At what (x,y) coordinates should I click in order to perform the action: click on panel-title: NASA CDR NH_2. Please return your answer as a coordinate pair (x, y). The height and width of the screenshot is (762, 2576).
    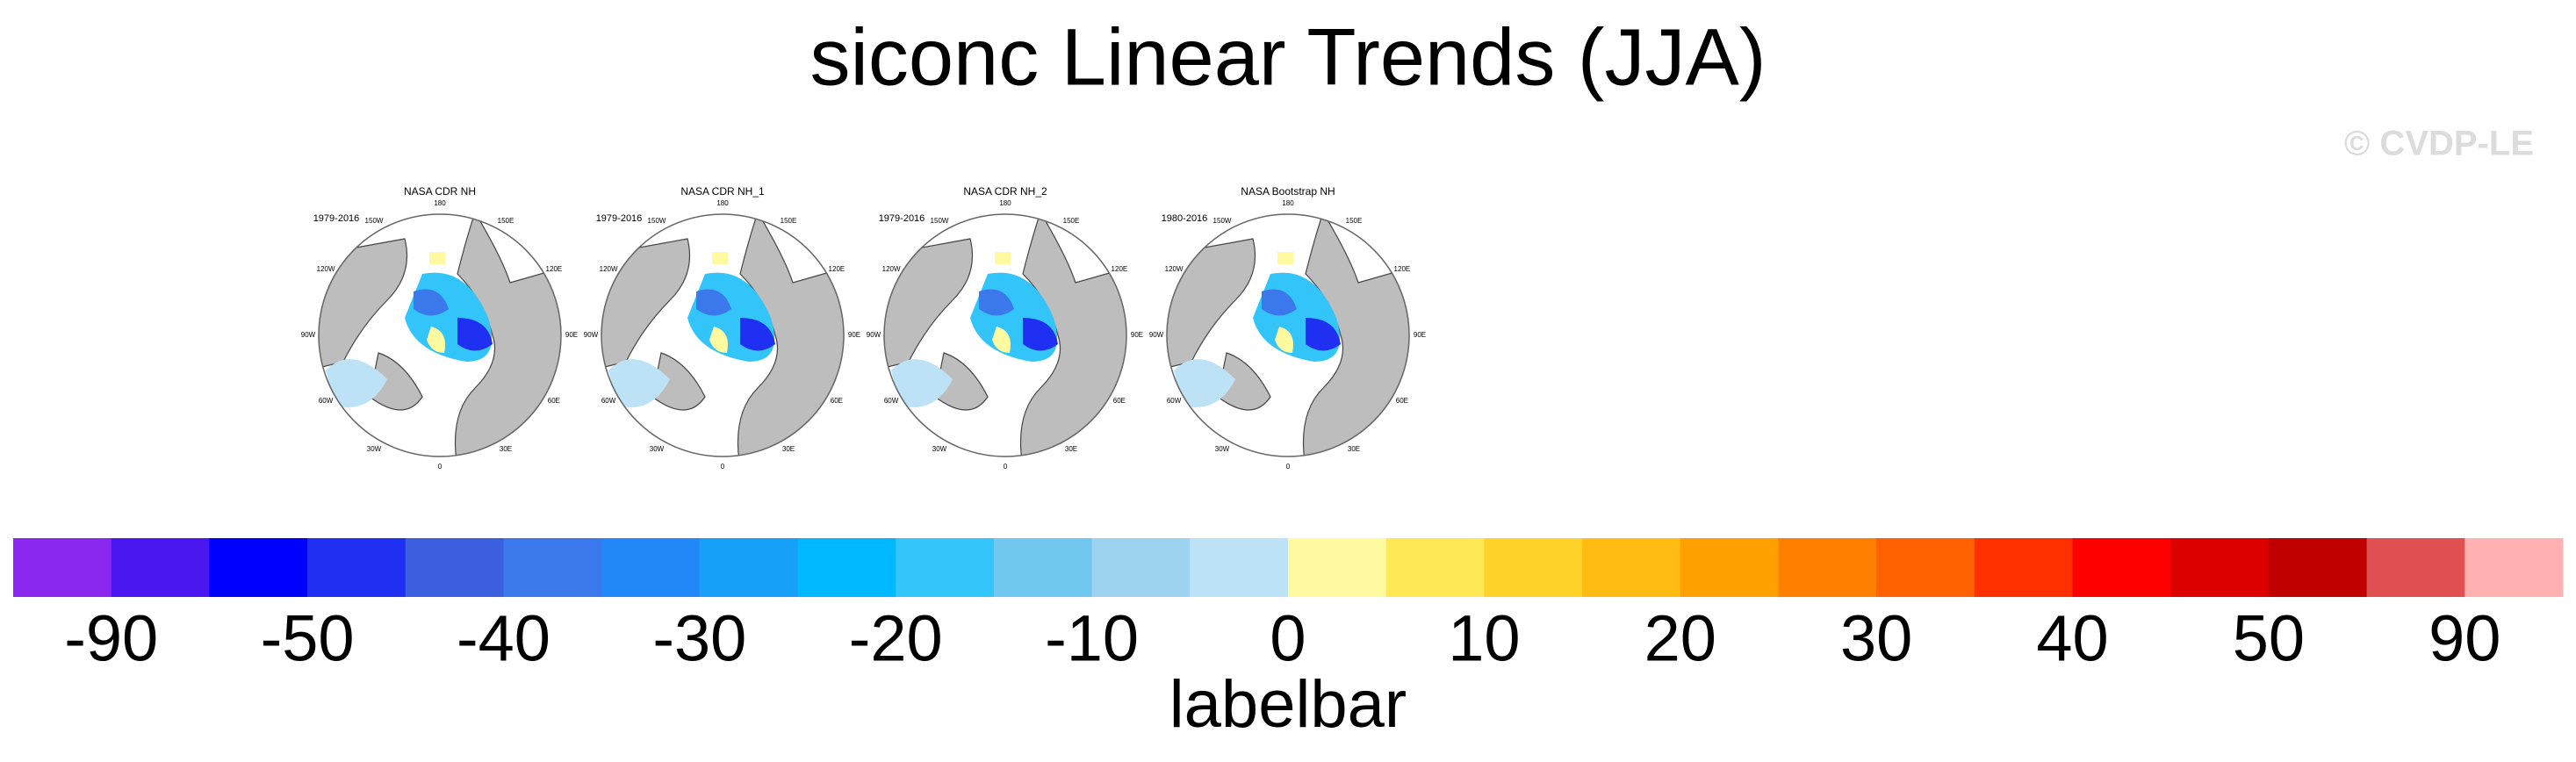
    Looking at the image, I should click on (1005, 191).